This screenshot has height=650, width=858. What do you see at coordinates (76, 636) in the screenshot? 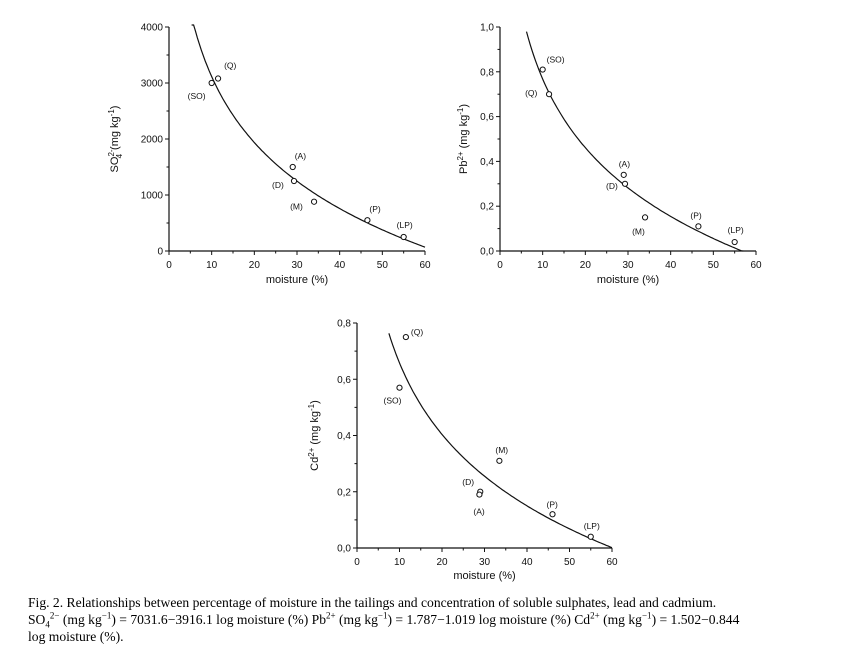
I see `caption-line-3: log moisture (%).` at bounding box center [76, 636].